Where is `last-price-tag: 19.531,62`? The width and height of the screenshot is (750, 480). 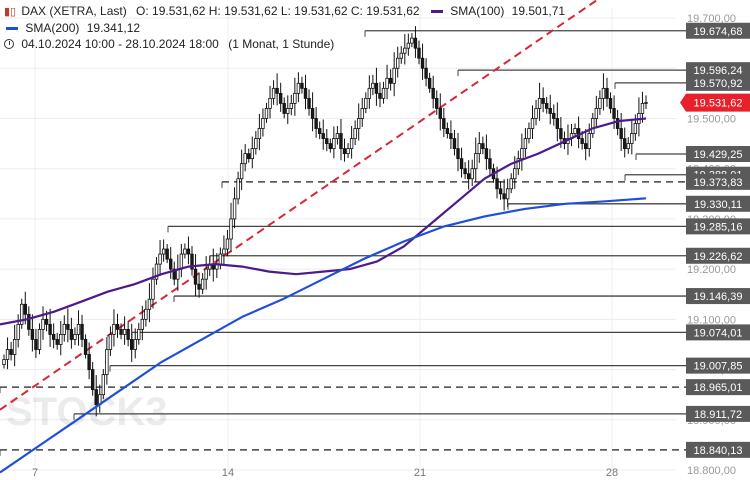
last-price-tag: 19.531,62 is located at coordinates (715, 102).